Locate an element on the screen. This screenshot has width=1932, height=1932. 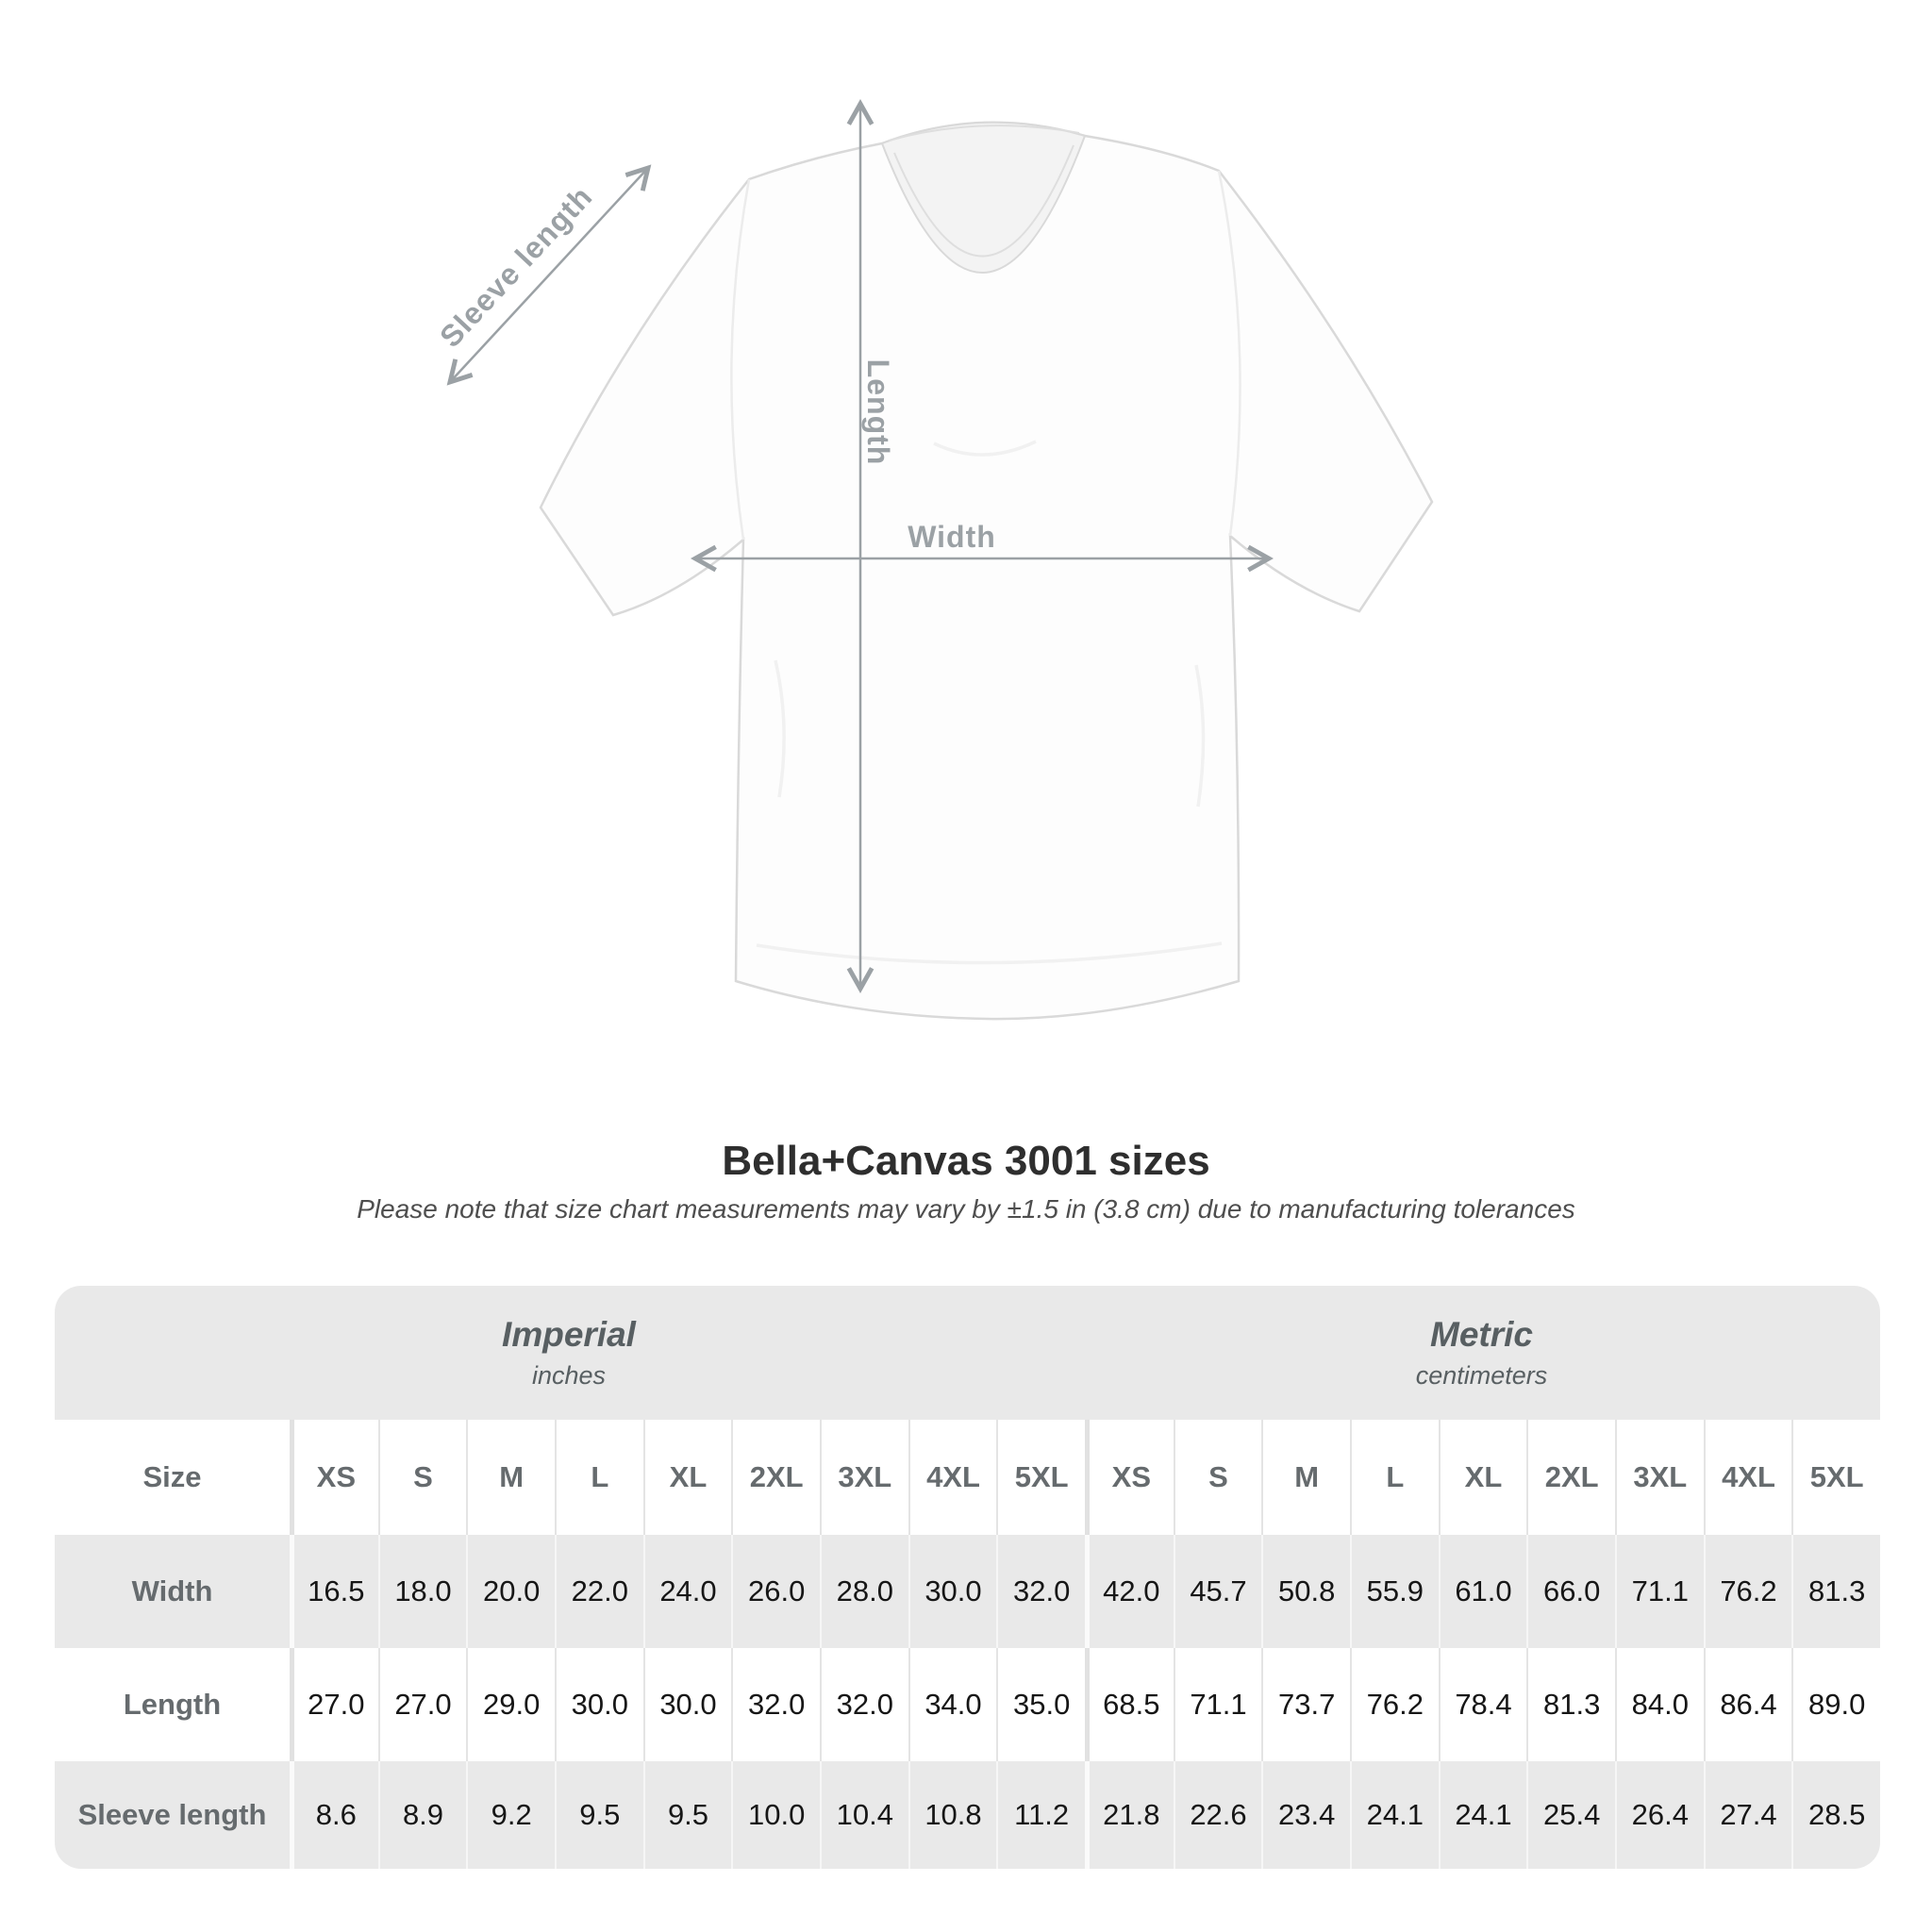
units-header-band: Imperial inches Metric centimeters is located at coordinates (967, 1353).